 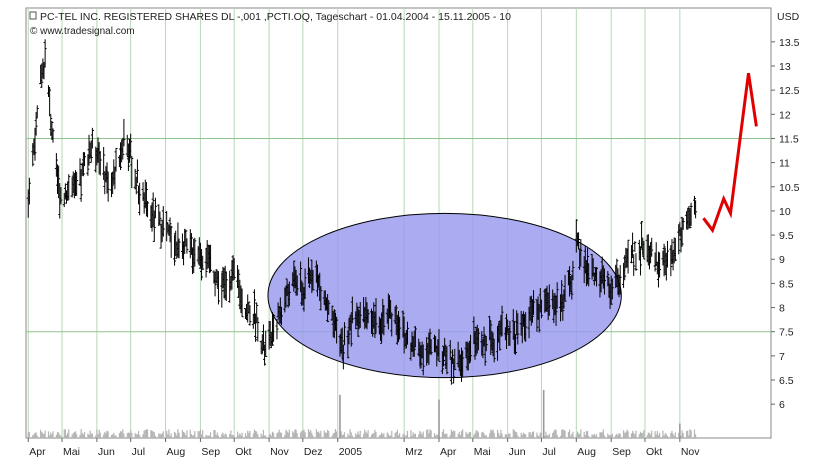 What do you see at coordinates (439, 418) in the screenshot?
I see `volume-spike` at bounding box center [439, 418].